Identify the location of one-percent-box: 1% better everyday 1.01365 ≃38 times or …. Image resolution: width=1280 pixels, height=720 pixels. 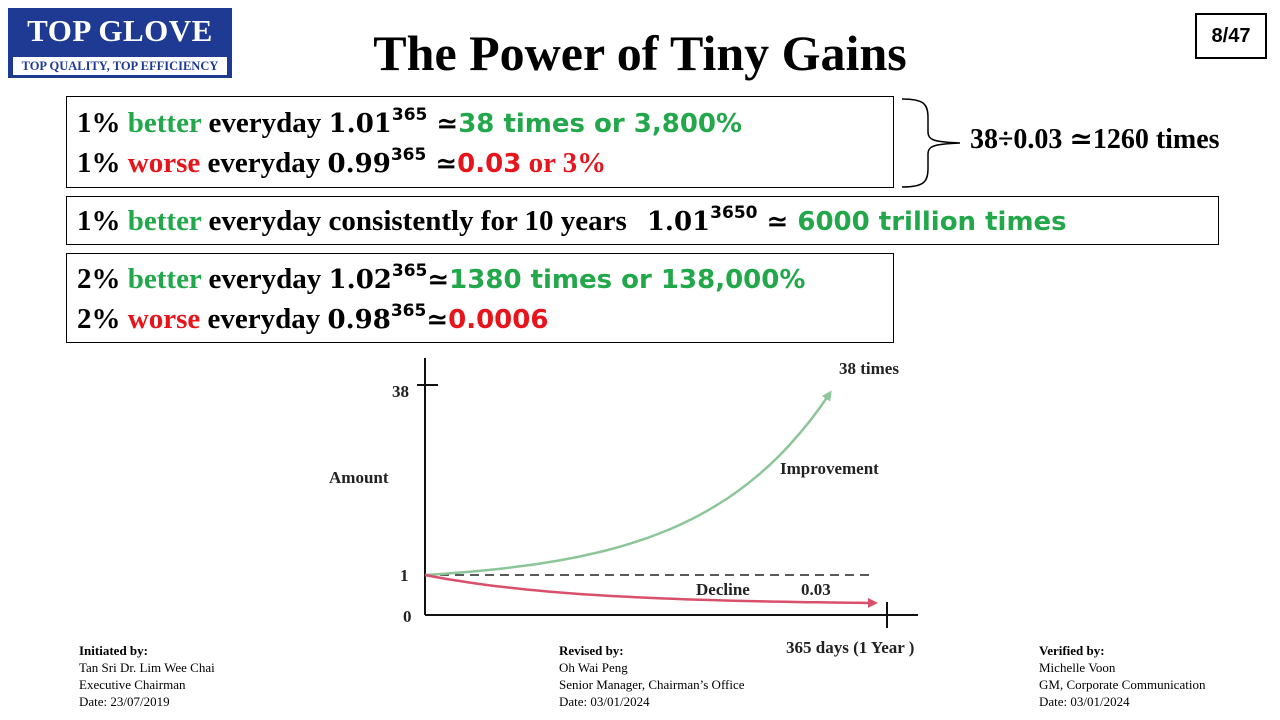
(480, 142).